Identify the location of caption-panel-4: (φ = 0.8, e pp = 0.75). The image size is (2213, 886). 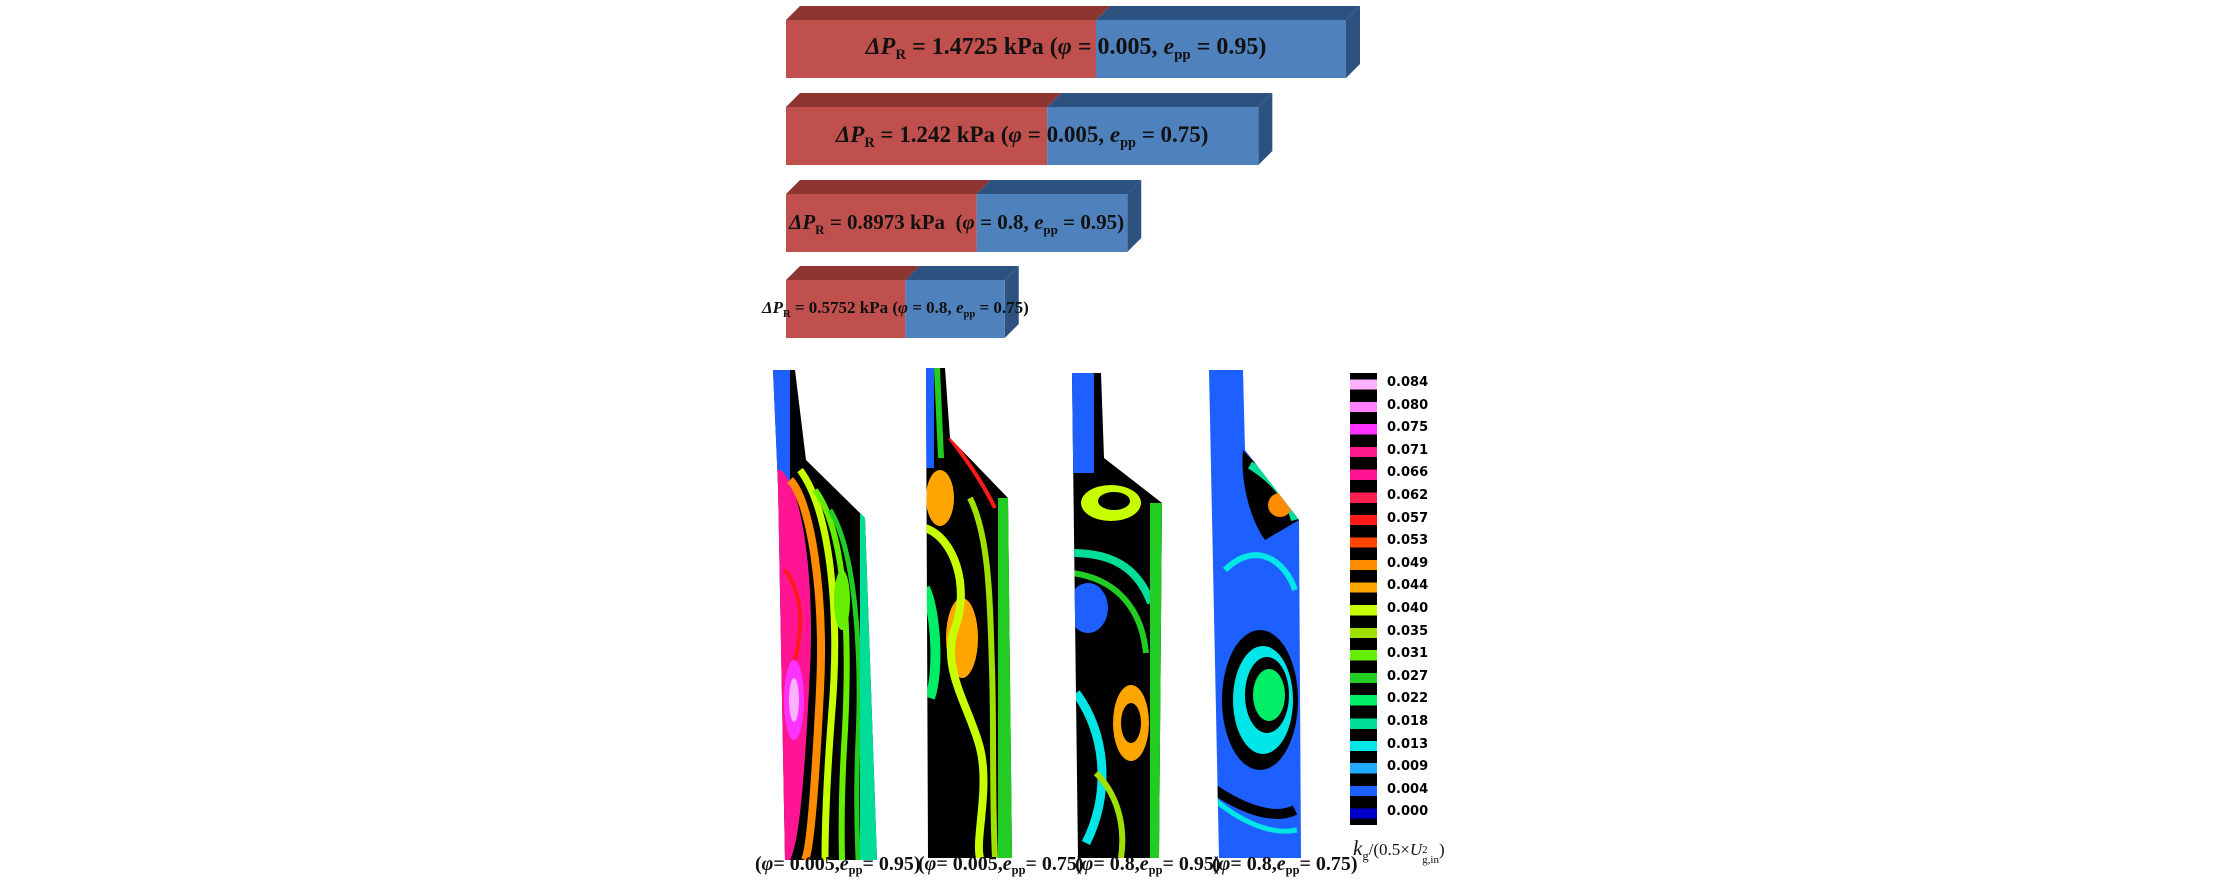
(1285, 865).